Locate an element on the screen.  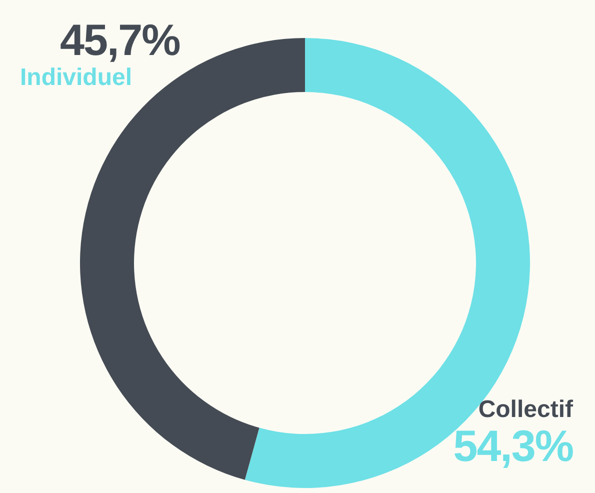
slice-label: Individuel is located at coordinates (77, 78).